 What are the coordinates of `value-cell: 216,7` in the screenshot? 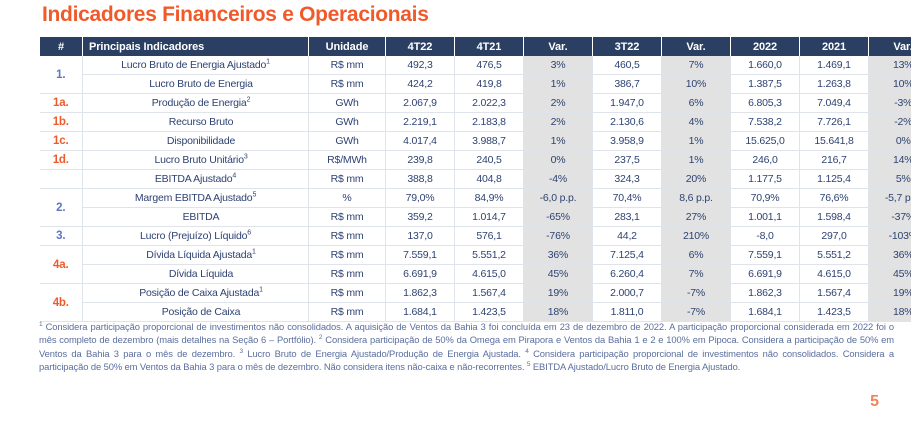 It's located at (834, 160).